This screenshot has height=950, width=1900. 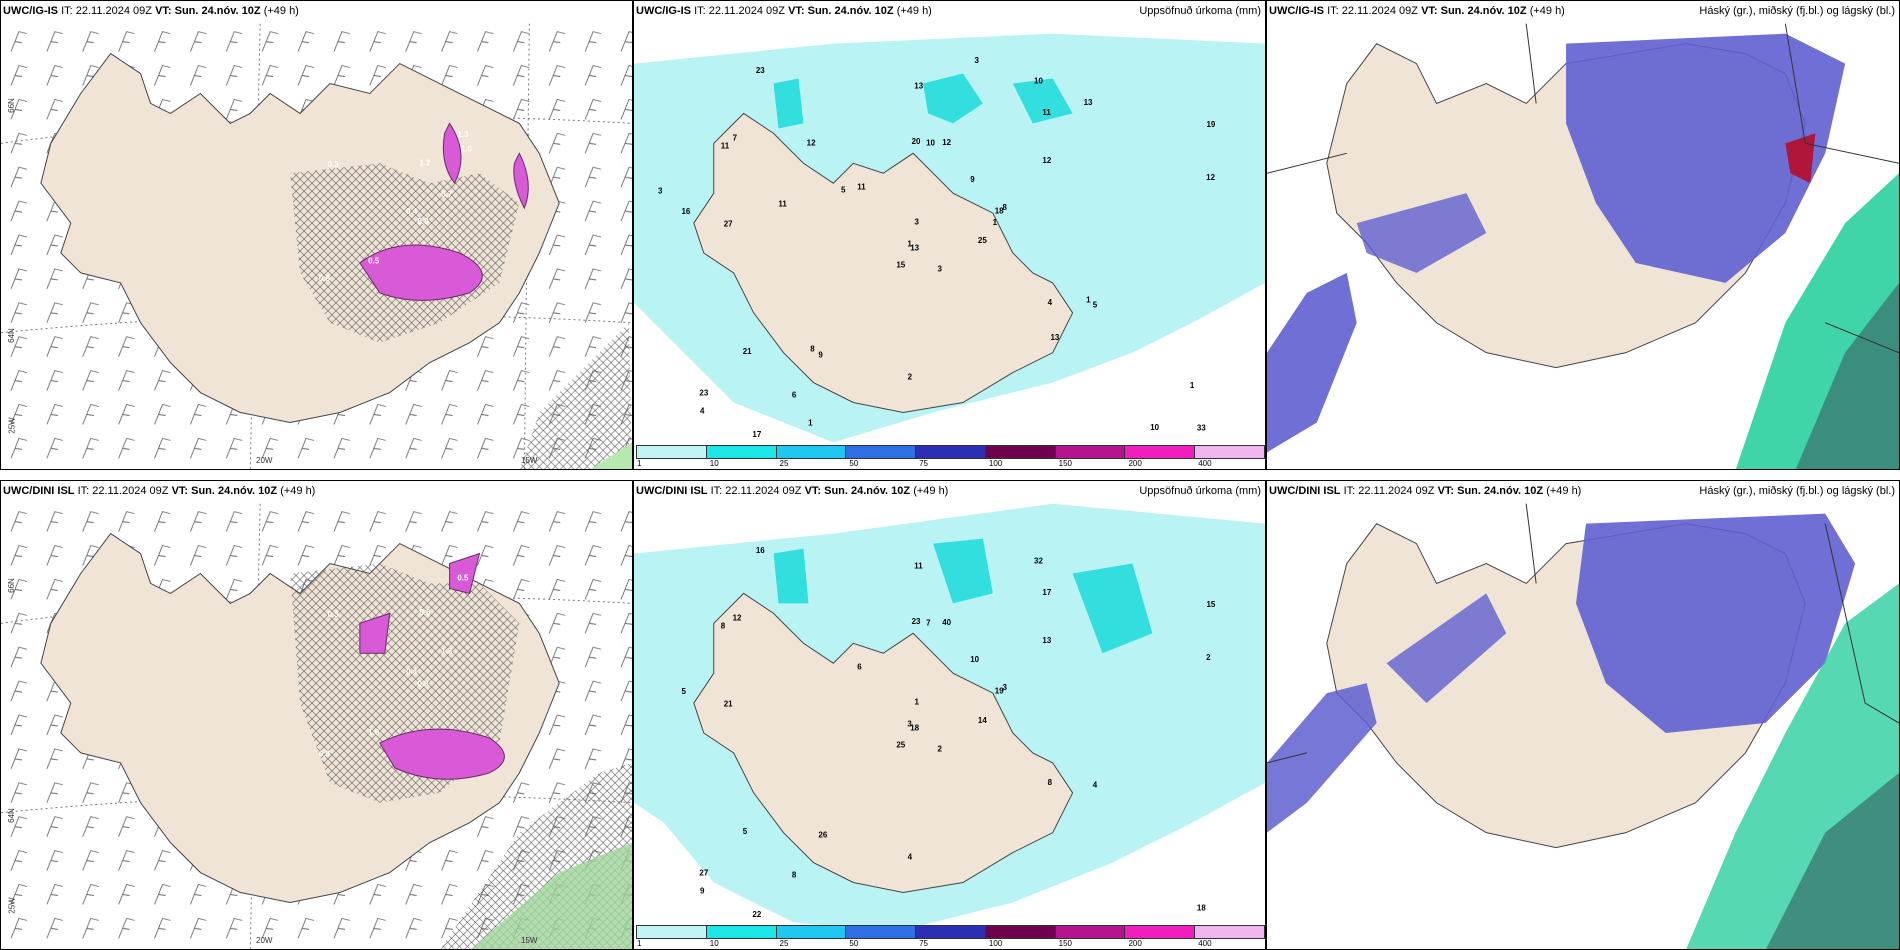 I want to click on iceland-landmass, so click(x=883, y=262).